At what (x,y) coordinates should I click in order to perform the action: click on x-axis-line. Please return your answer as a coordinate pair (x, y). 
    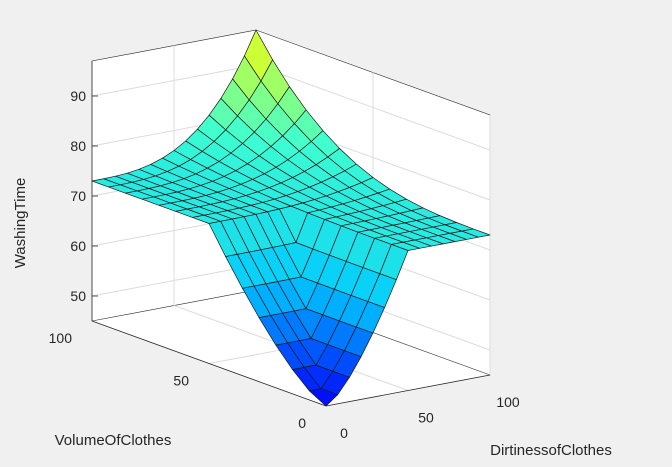
    Looking at the image, I should click on (408, 390).